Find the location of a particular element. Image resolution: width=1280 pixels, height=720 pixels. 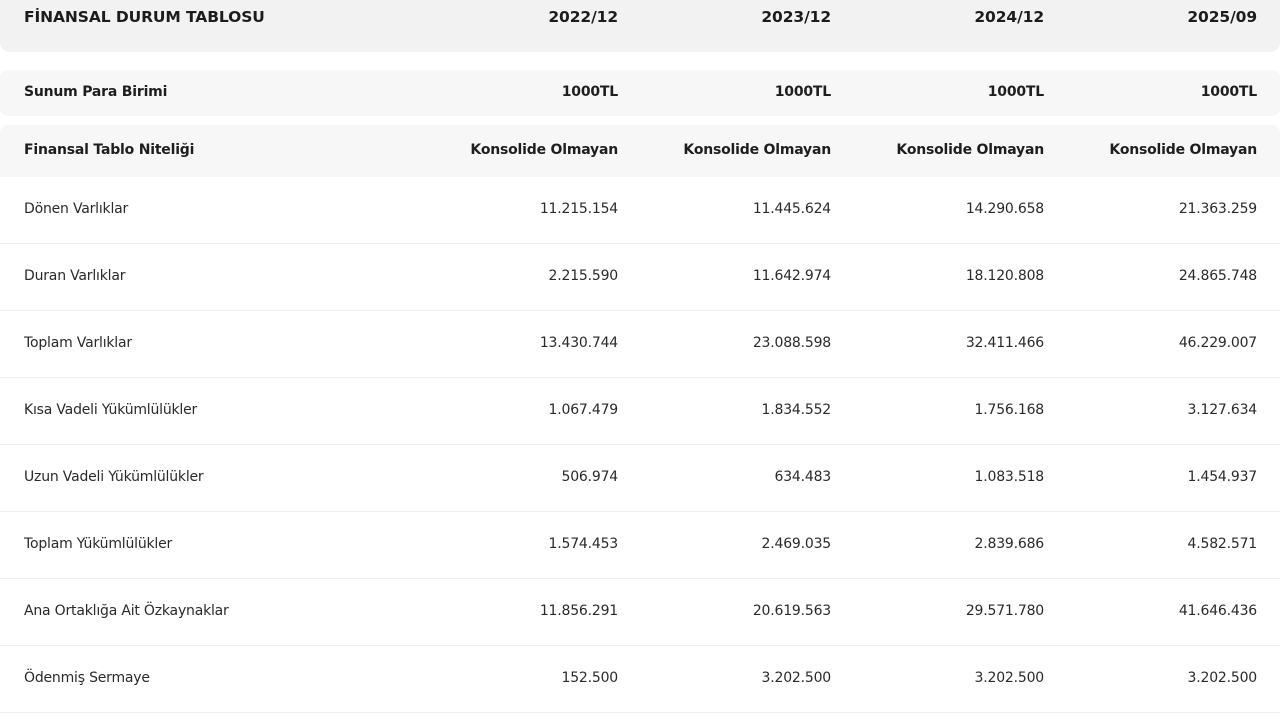

cell-value: 4.582.571 is located at coordinates (1222, 544).